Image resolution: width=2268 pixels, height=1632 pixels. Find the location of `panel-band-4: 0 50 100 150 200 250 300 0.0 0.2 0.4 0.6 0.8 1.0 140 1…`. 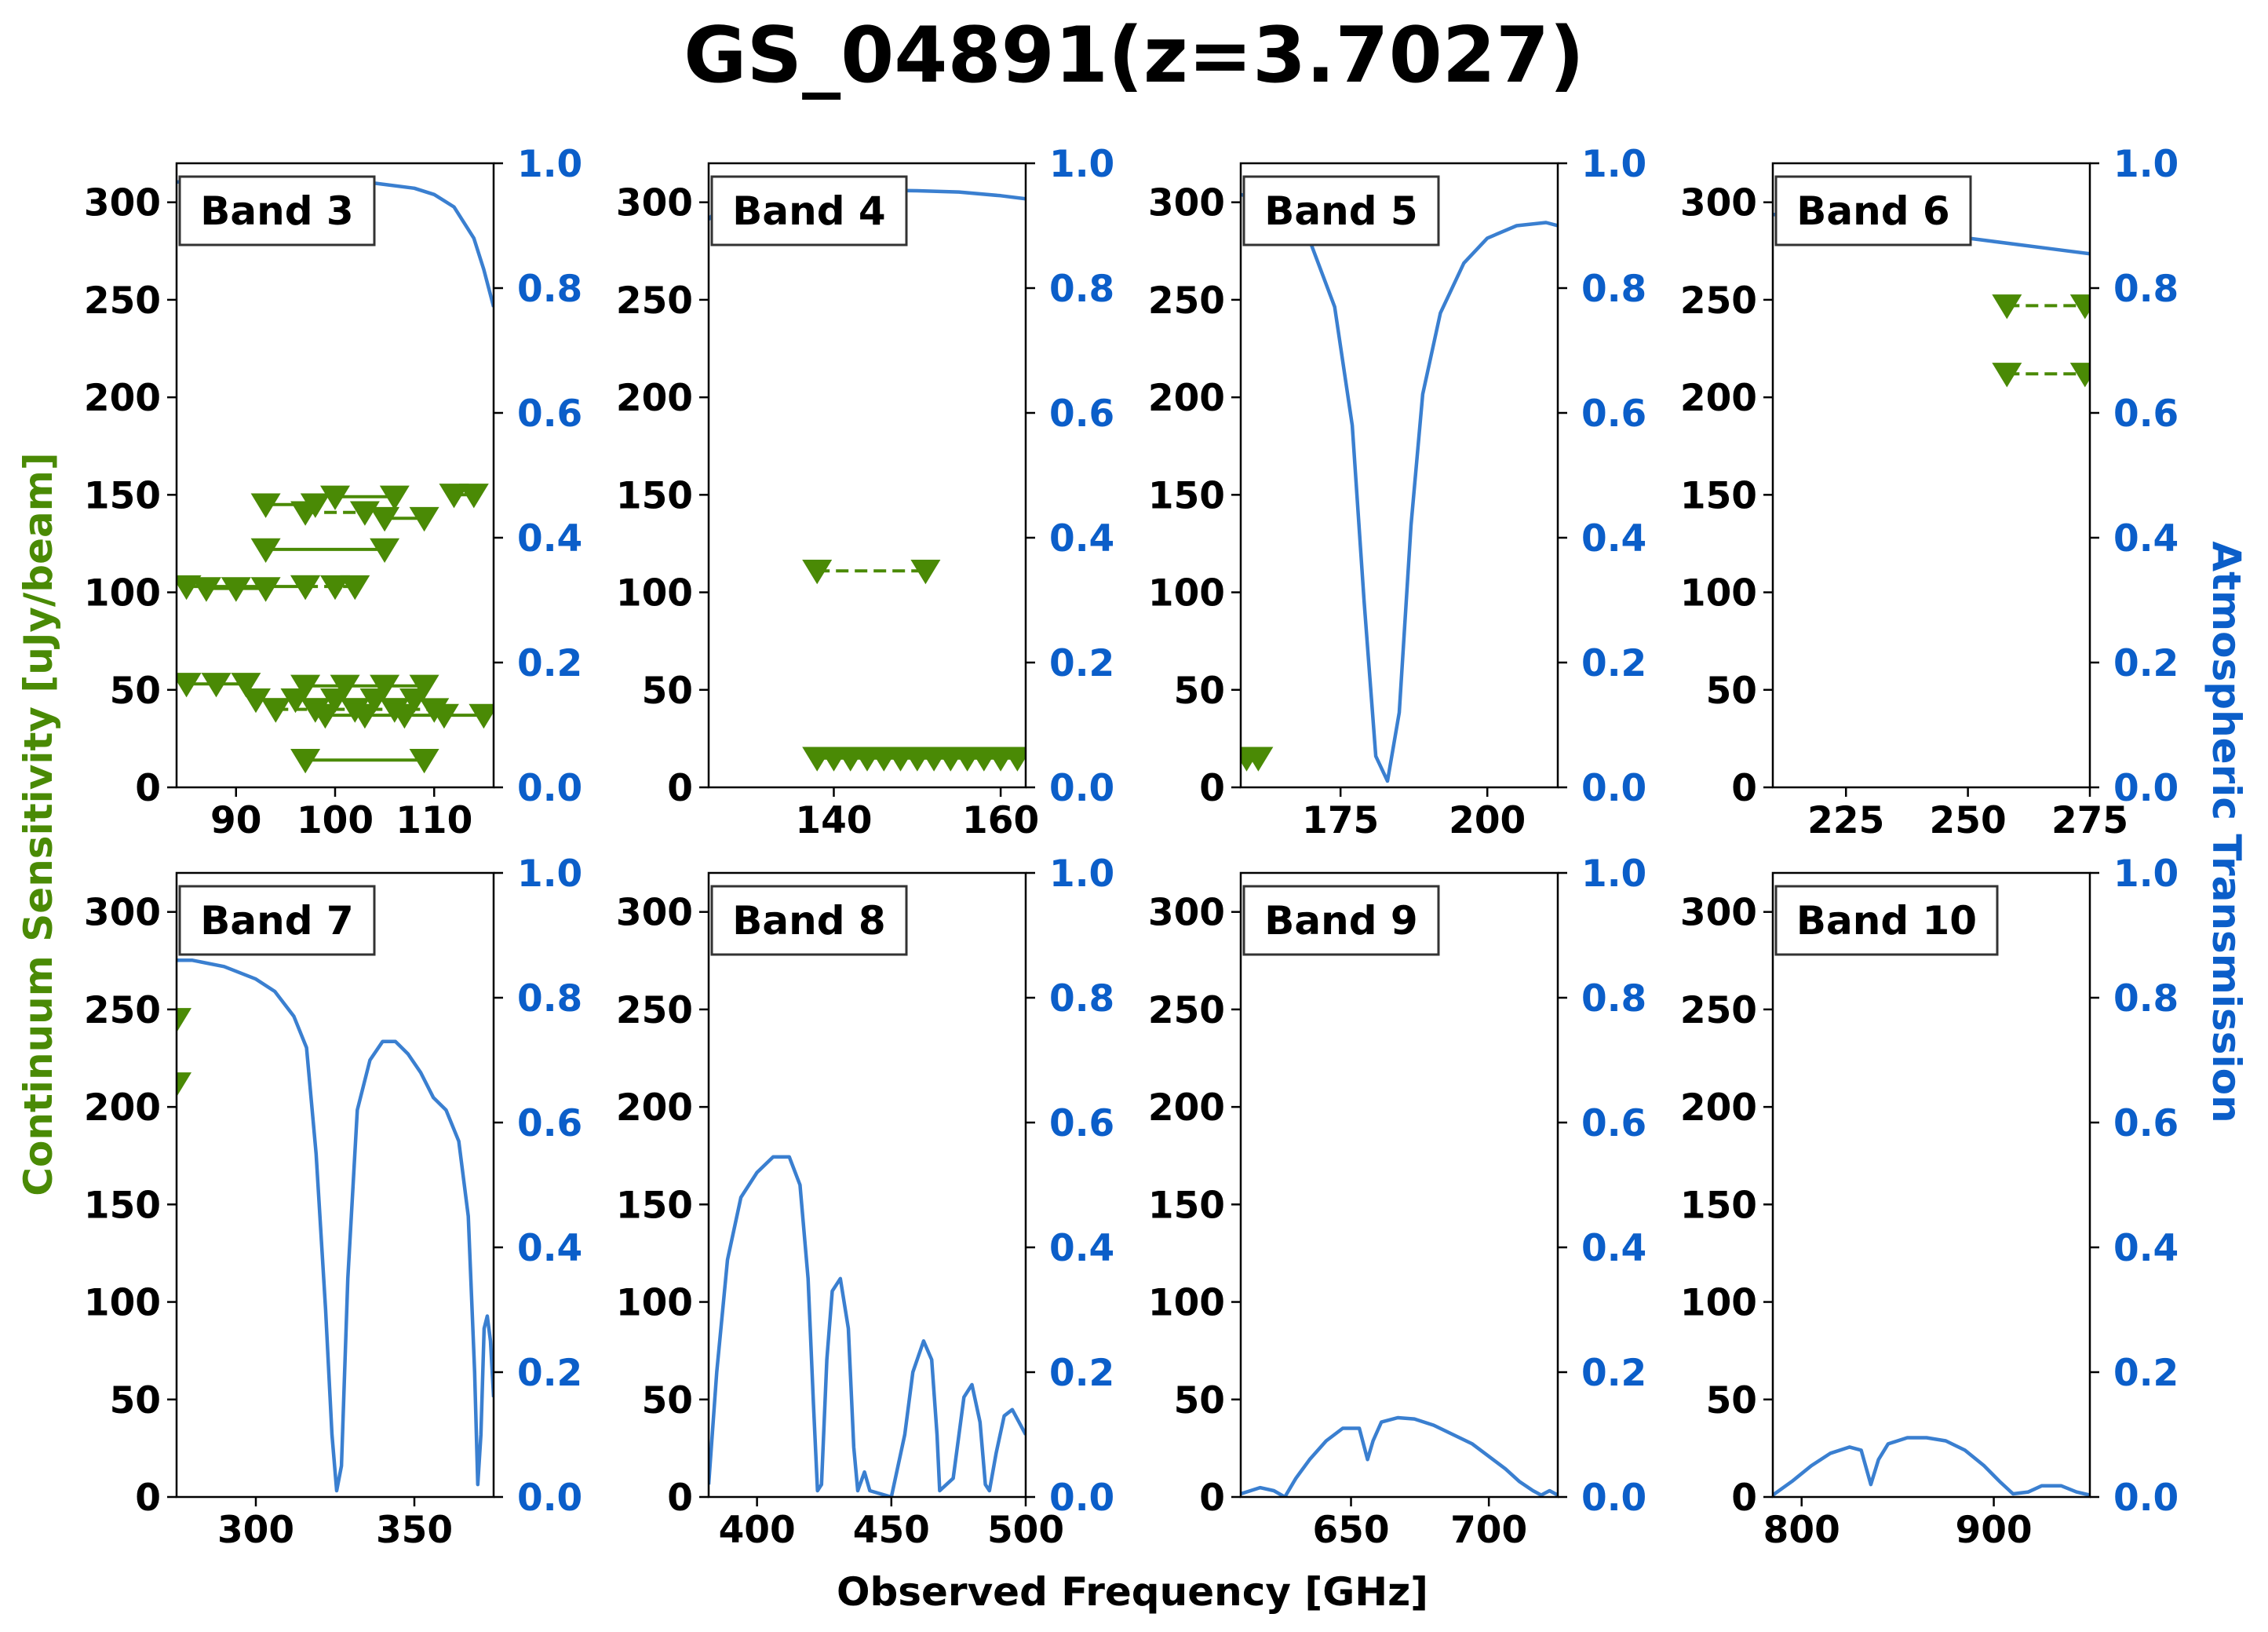

panel-band-4: 0 50 100 150 200 250 300 0.0 0.2 0.4 0.6 0.8 1.0 140 1… is located at coordinates (865, 493).